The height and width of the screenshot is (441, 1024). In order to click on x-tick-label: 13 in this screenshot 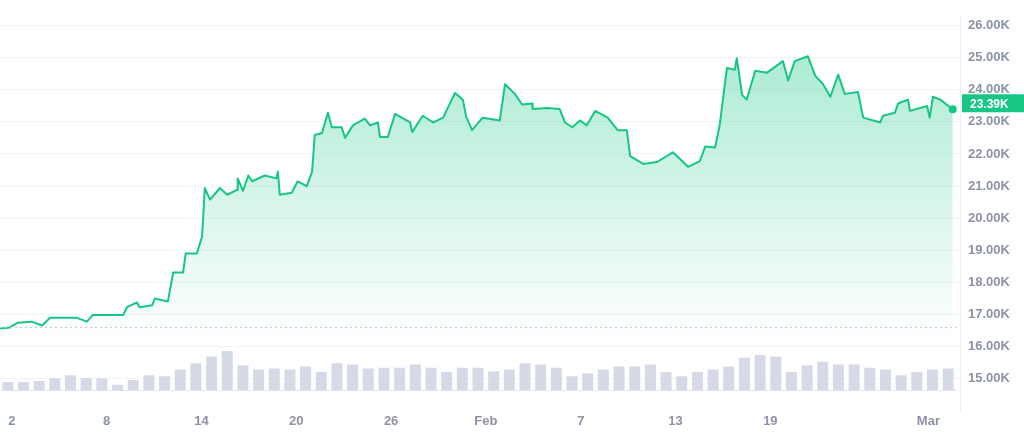, I will do `click(675, 421)`.